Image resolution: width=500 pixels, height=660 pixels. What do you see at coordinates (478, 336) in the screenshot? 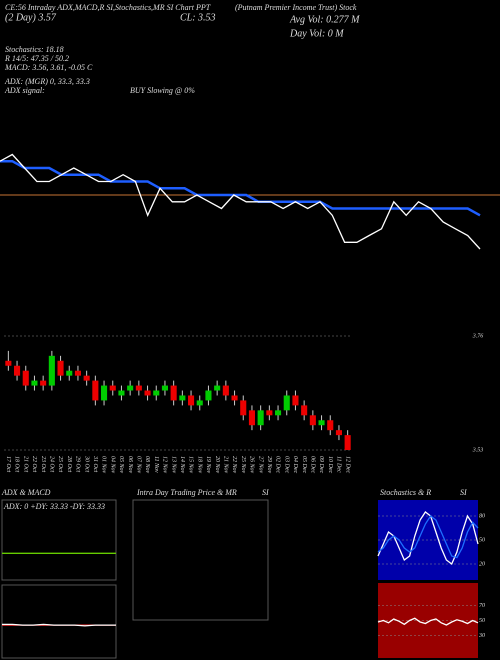
I see `y-tick-label: 3.76` at bounding box center [478, 336].